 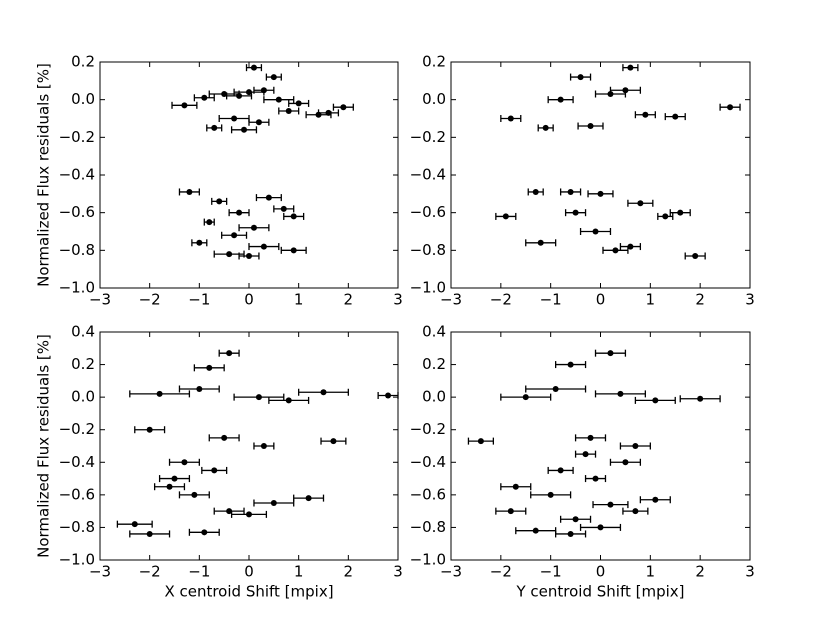 I want to click on x-axis-label: Y centroid Shift [mpix], so click(x=599, y=592).